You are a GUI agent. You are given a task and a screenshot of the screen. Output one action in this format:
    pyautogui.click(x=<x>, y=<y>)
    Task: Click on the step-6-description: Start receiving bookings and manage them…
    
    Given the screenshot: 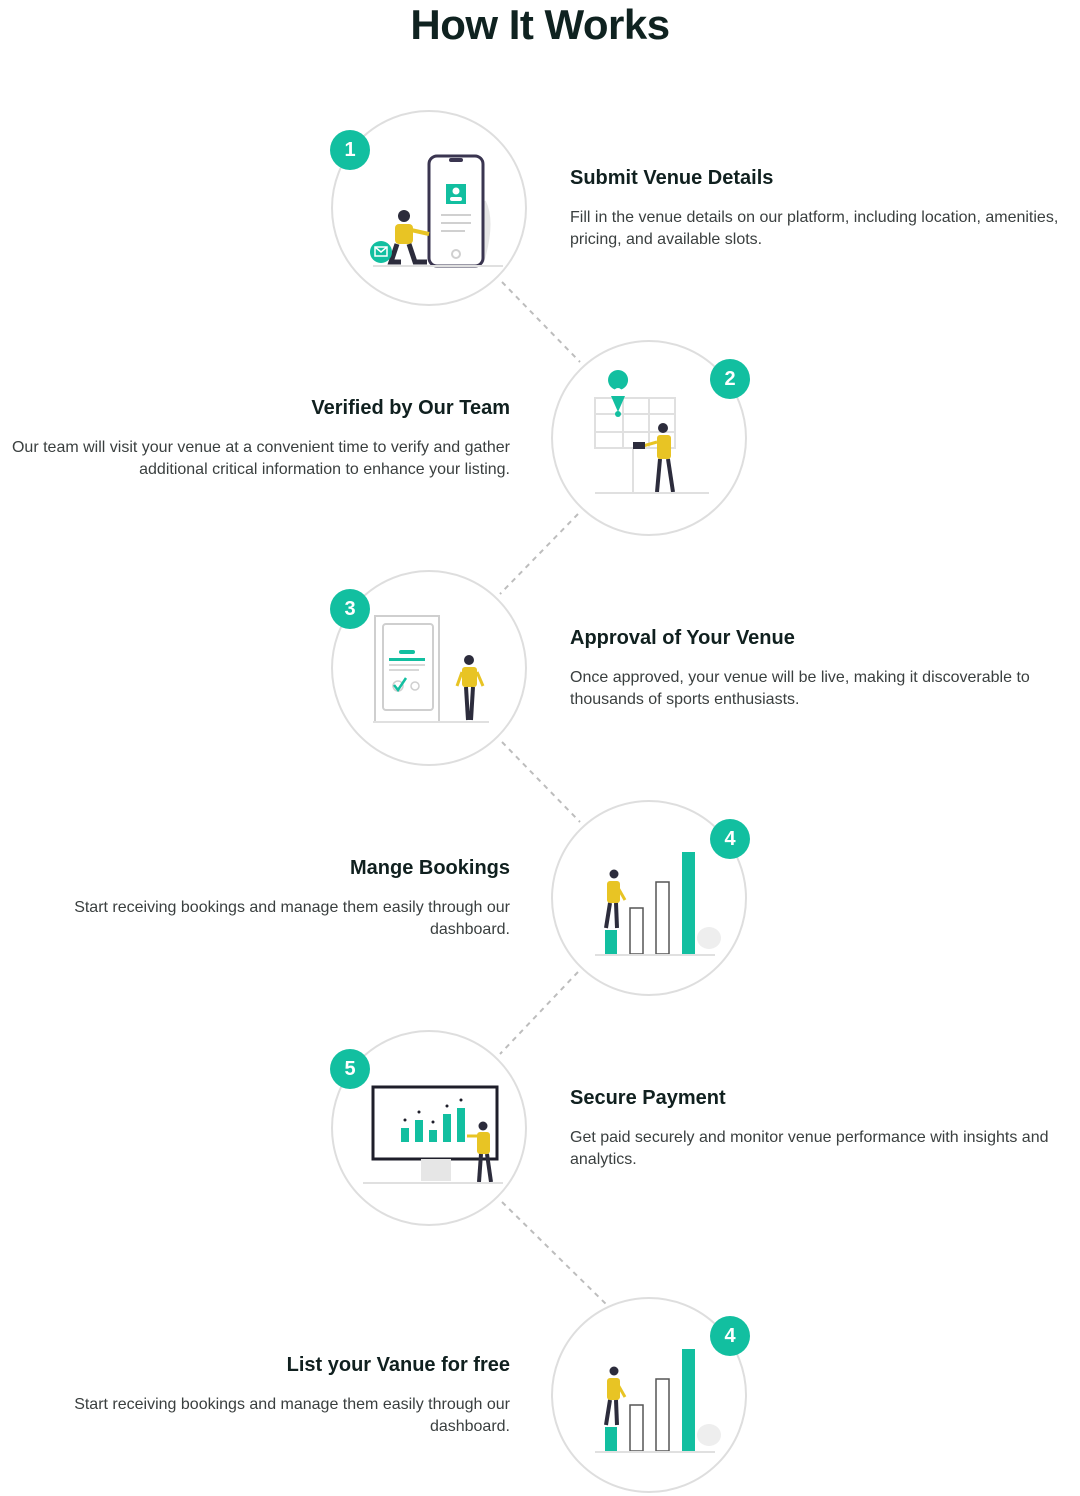 What is the action you would take?
    pyautogui.click(x=292, y=1415)
    